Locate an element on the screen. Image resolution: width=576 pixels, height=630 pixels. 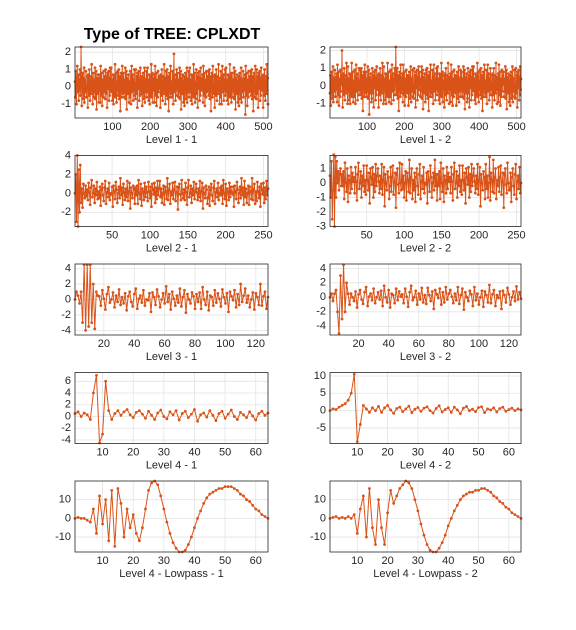
x-axis-label: Level 4 - 2 is located at coordinates (425, 465).